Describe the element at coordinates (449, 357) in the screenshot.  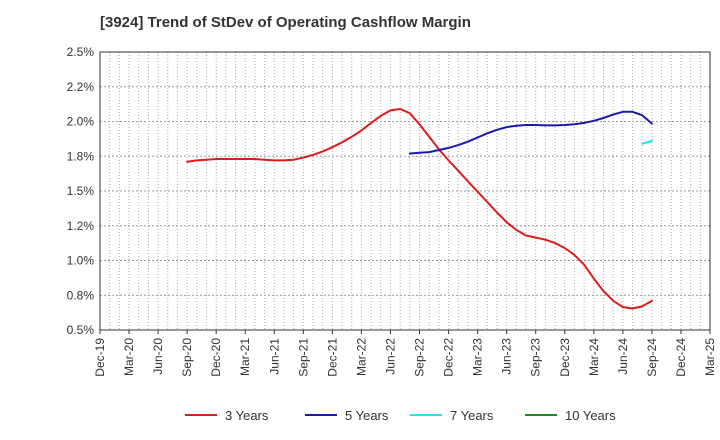
I see `x-tick-label: Dec-22` at that location.